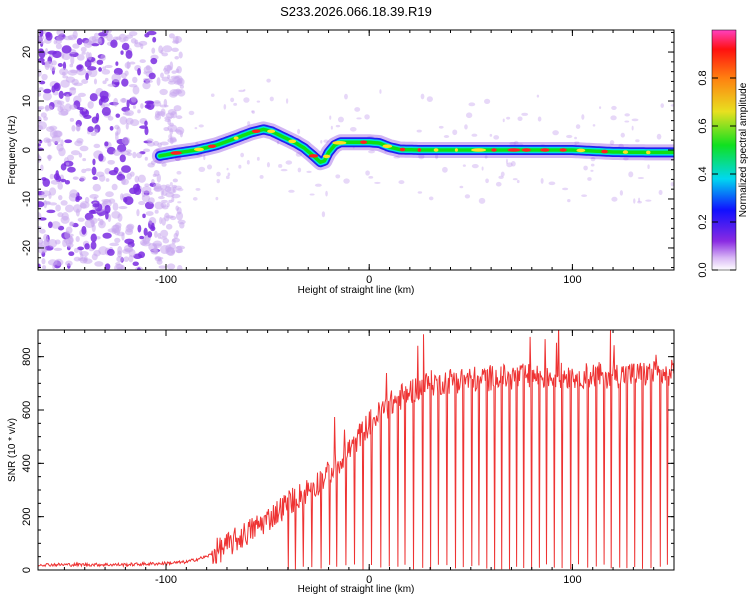 The image size is (750, 600). Describe the element at coordinates (12, 450) in the screenshot. I see `snr-ylabel: SNR (10 * v/v)` at that location.